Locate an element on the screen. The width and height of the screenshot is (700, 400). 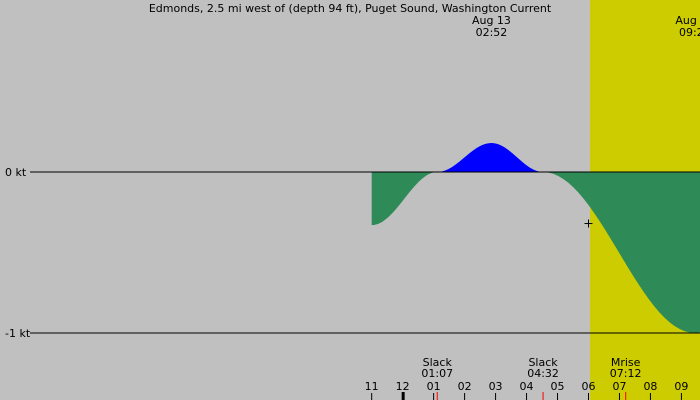
event-label: Mrise is located at coordinates (626, 362).